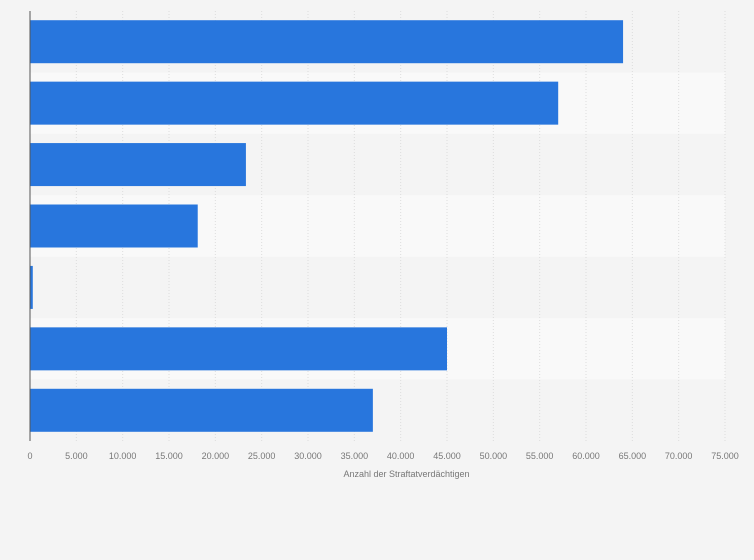 Image resolution: width=754 pixels, height=560 pixels. I want to click on x-tick-label: 15.000, so click(169, 456).